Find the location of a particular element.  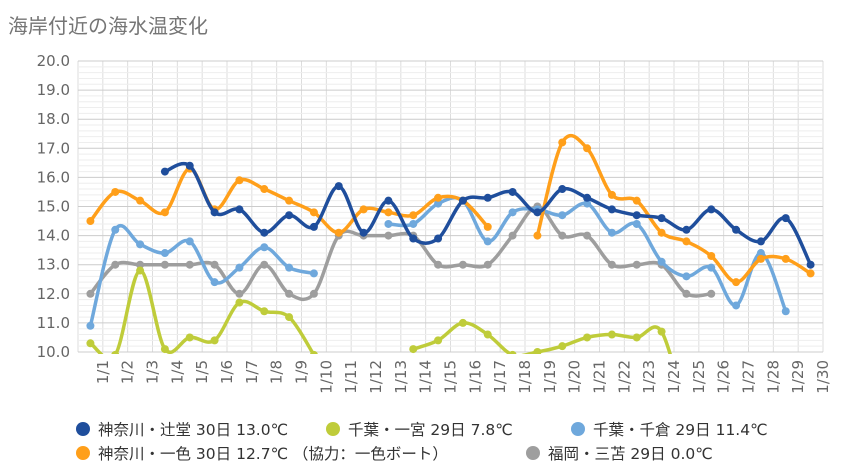

legend-item-mitoma: 福岡・三苫 29日 0.0℃ is located at coordinates (619, 453).